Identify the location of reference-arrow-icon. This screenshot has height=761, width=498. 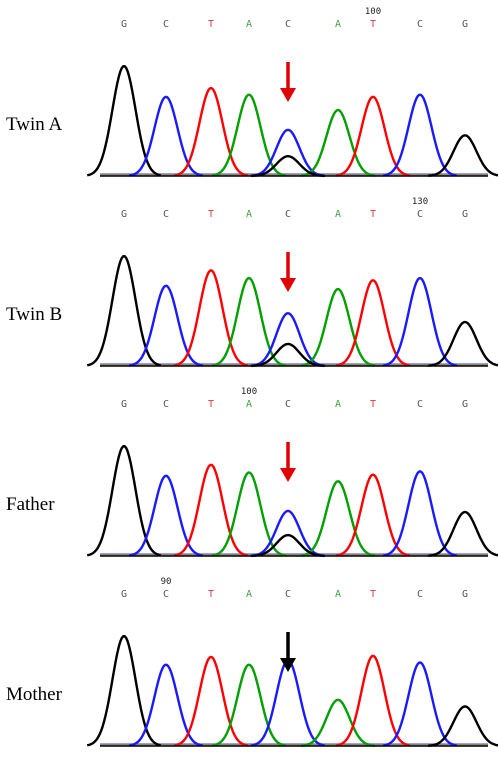
(288, 652).